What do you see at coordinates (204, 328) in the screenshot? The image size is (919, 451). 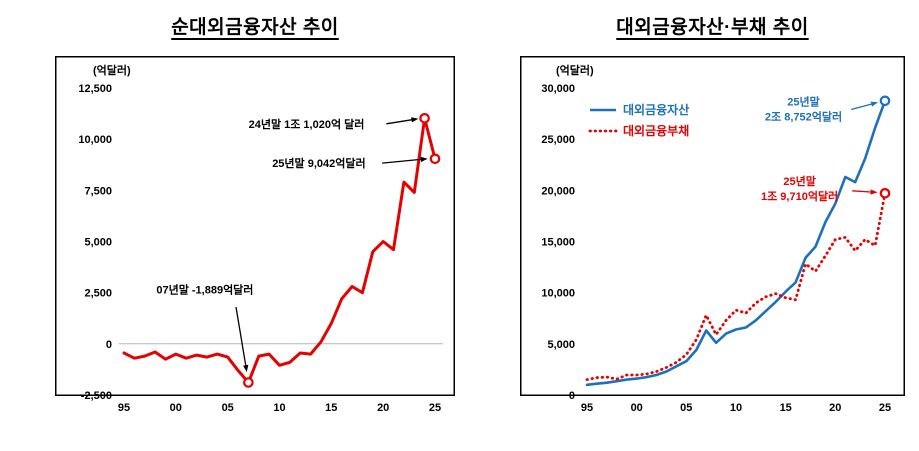 I see `annotation: 07년말 -1,889억달러` at bounding box center [204, 328].